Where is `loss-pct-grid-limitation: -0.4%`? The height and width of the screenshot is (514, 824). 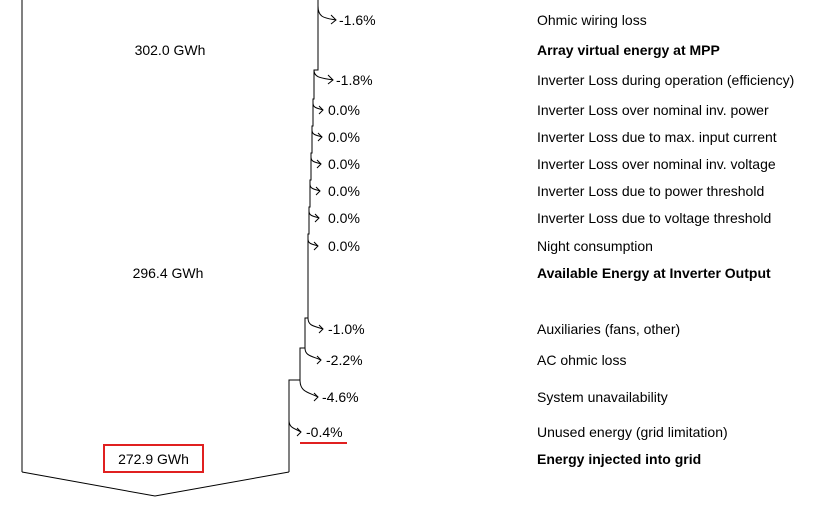 loss-pct-grid-limitation: -0.4% is located at coordinates (324, 432).